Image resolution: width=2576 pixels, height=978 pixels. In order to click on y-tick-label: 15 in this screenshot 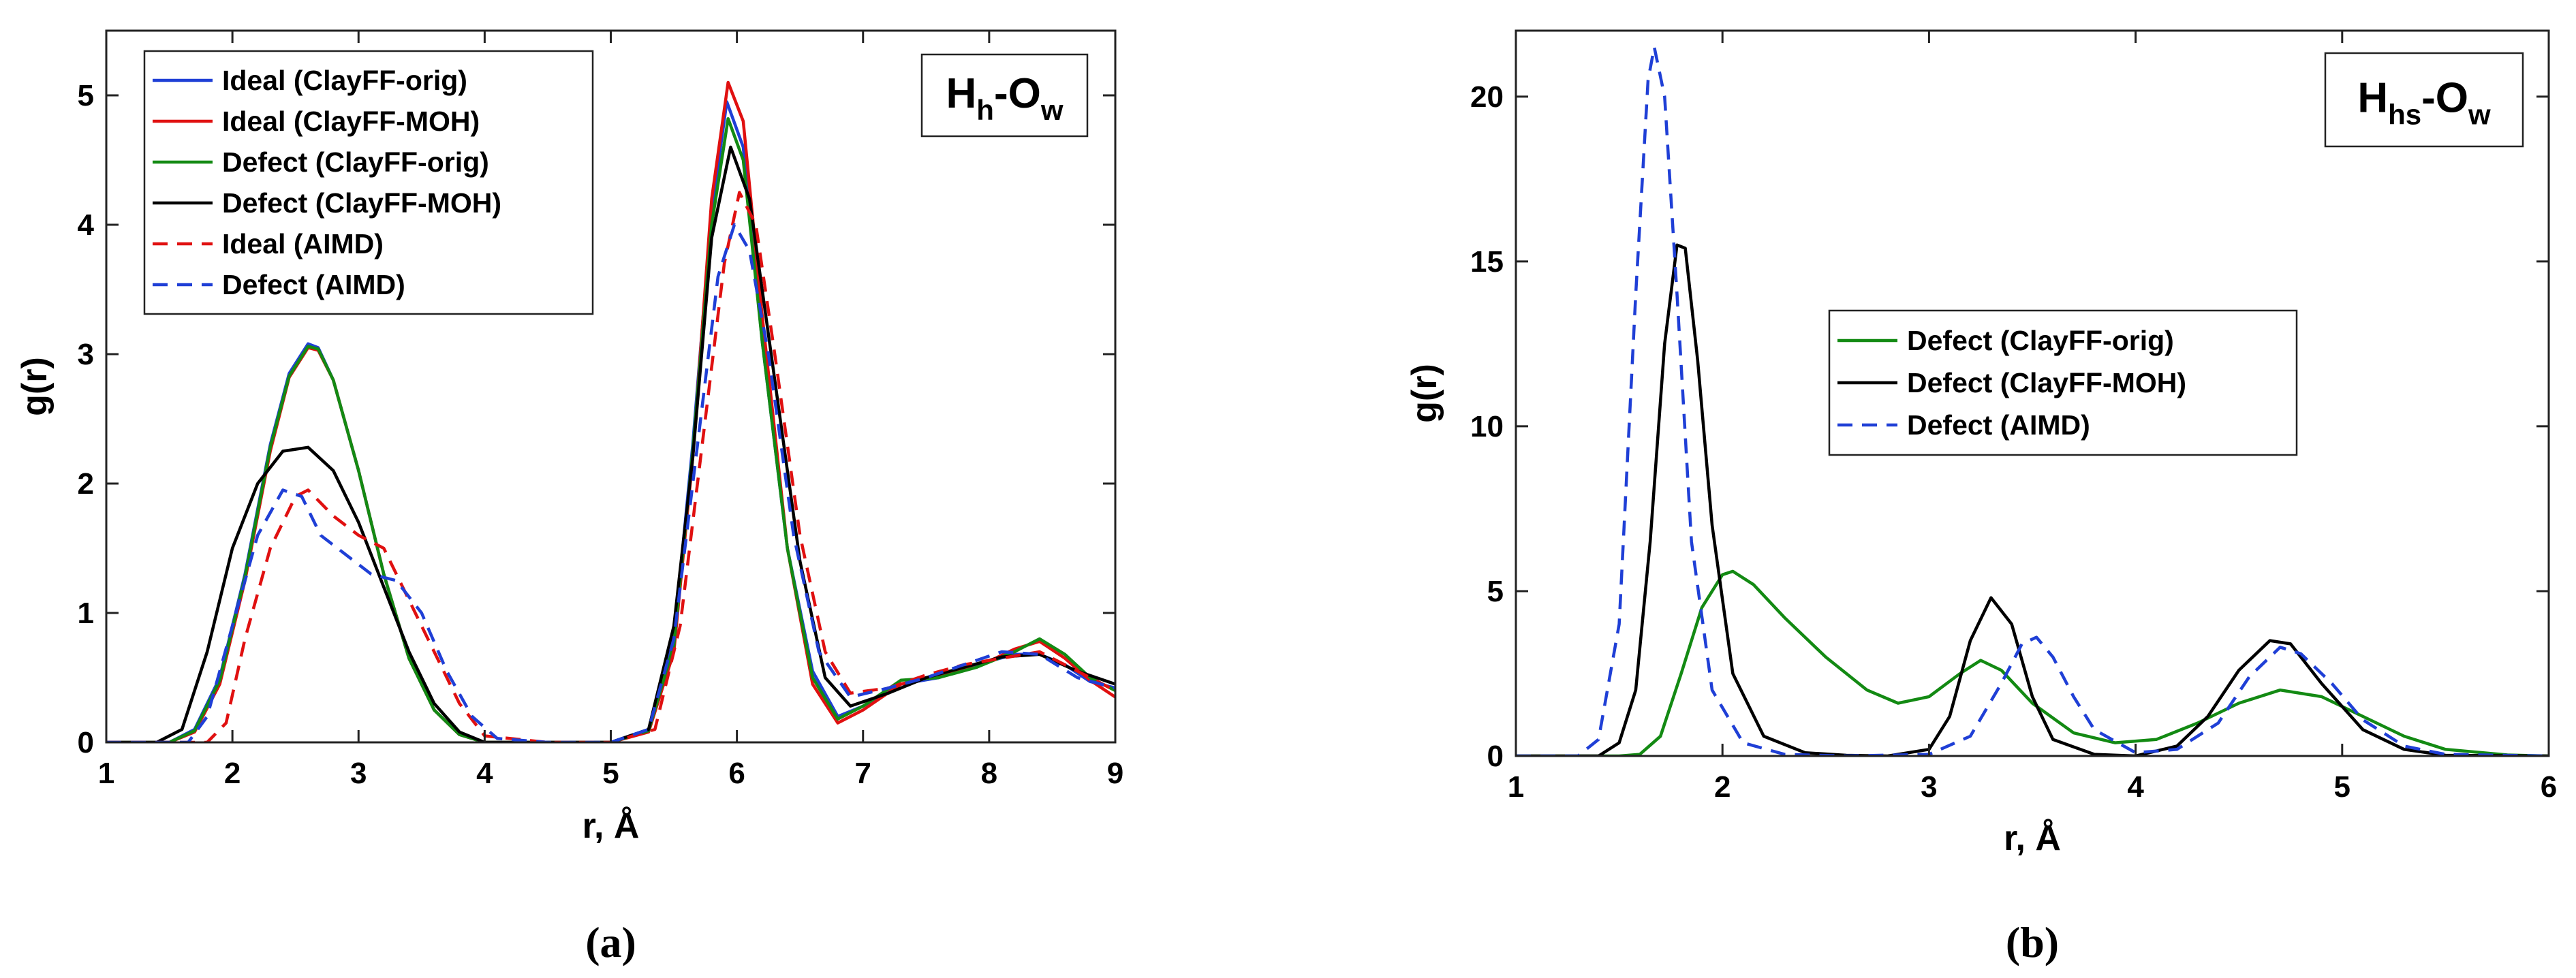, I will do `click(1487, 262)`.